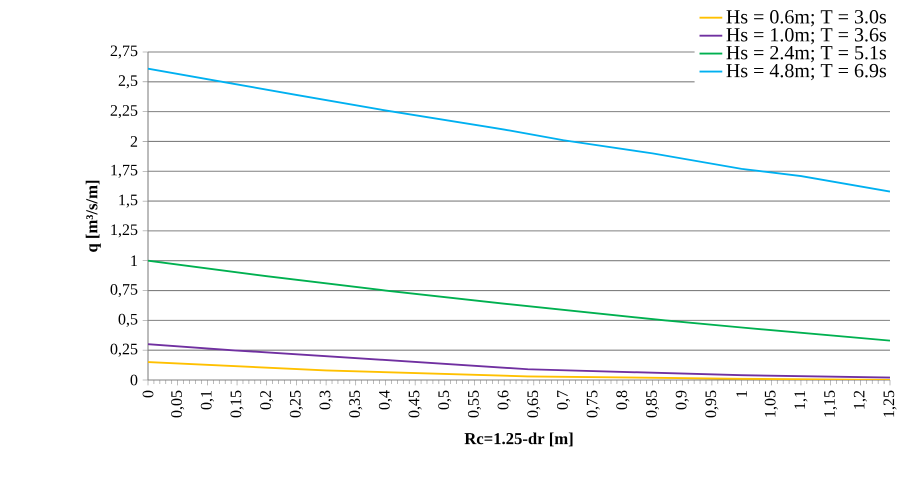  I want to click on y-tick-label: 1, so click(134, 260).